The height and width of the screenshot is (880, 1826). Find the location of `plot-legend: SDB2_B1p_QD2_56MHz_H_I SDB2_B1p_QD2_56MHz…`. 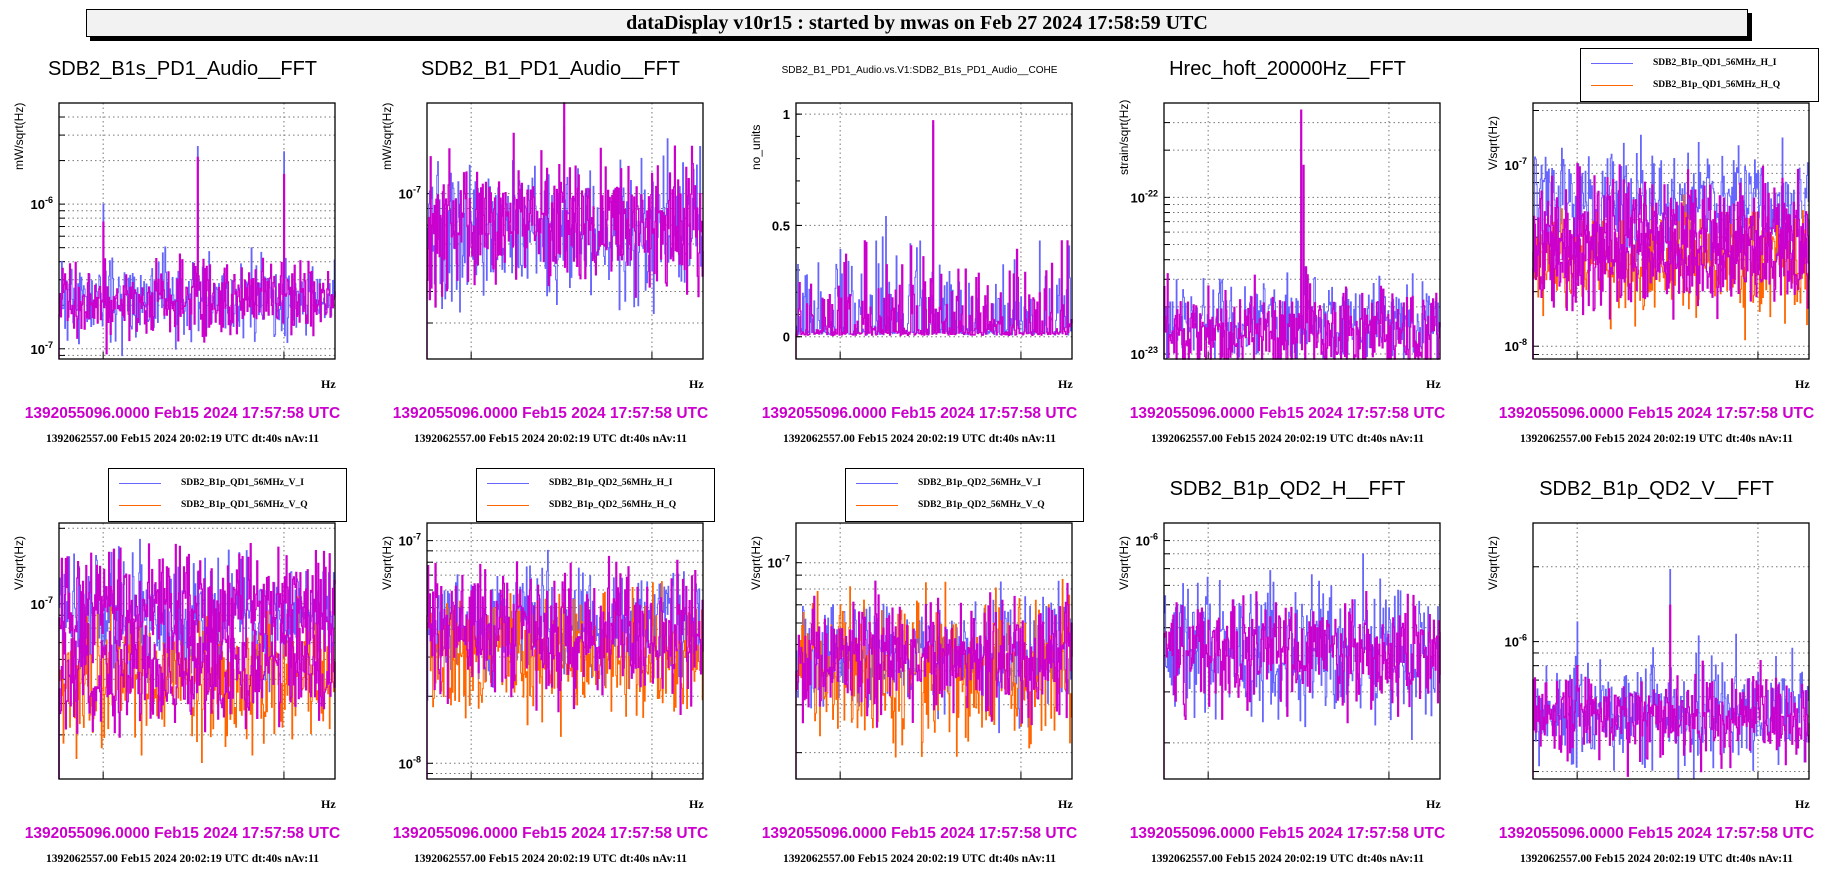

plot-legend: SDB2_B1p_QD2_56MHz_H_I SDB2_B1p_QD2_56MHz… is located at coordinates (595, 495).